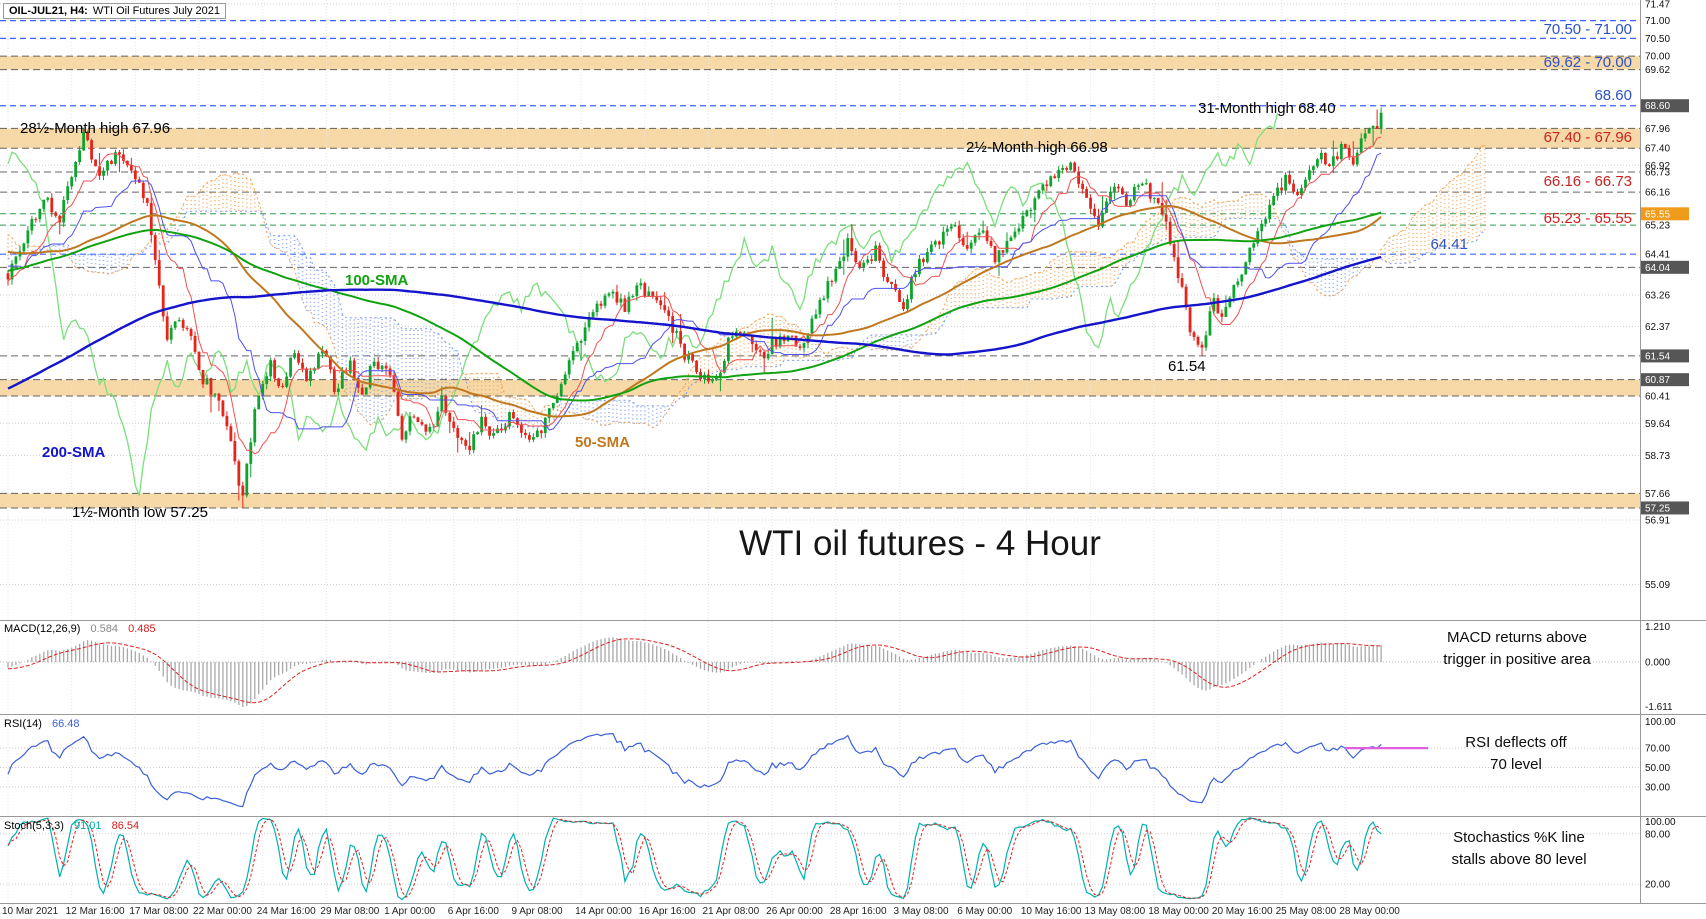  I want to click on key-level-label: 65.23 - 65.55, so click(1587, 219).